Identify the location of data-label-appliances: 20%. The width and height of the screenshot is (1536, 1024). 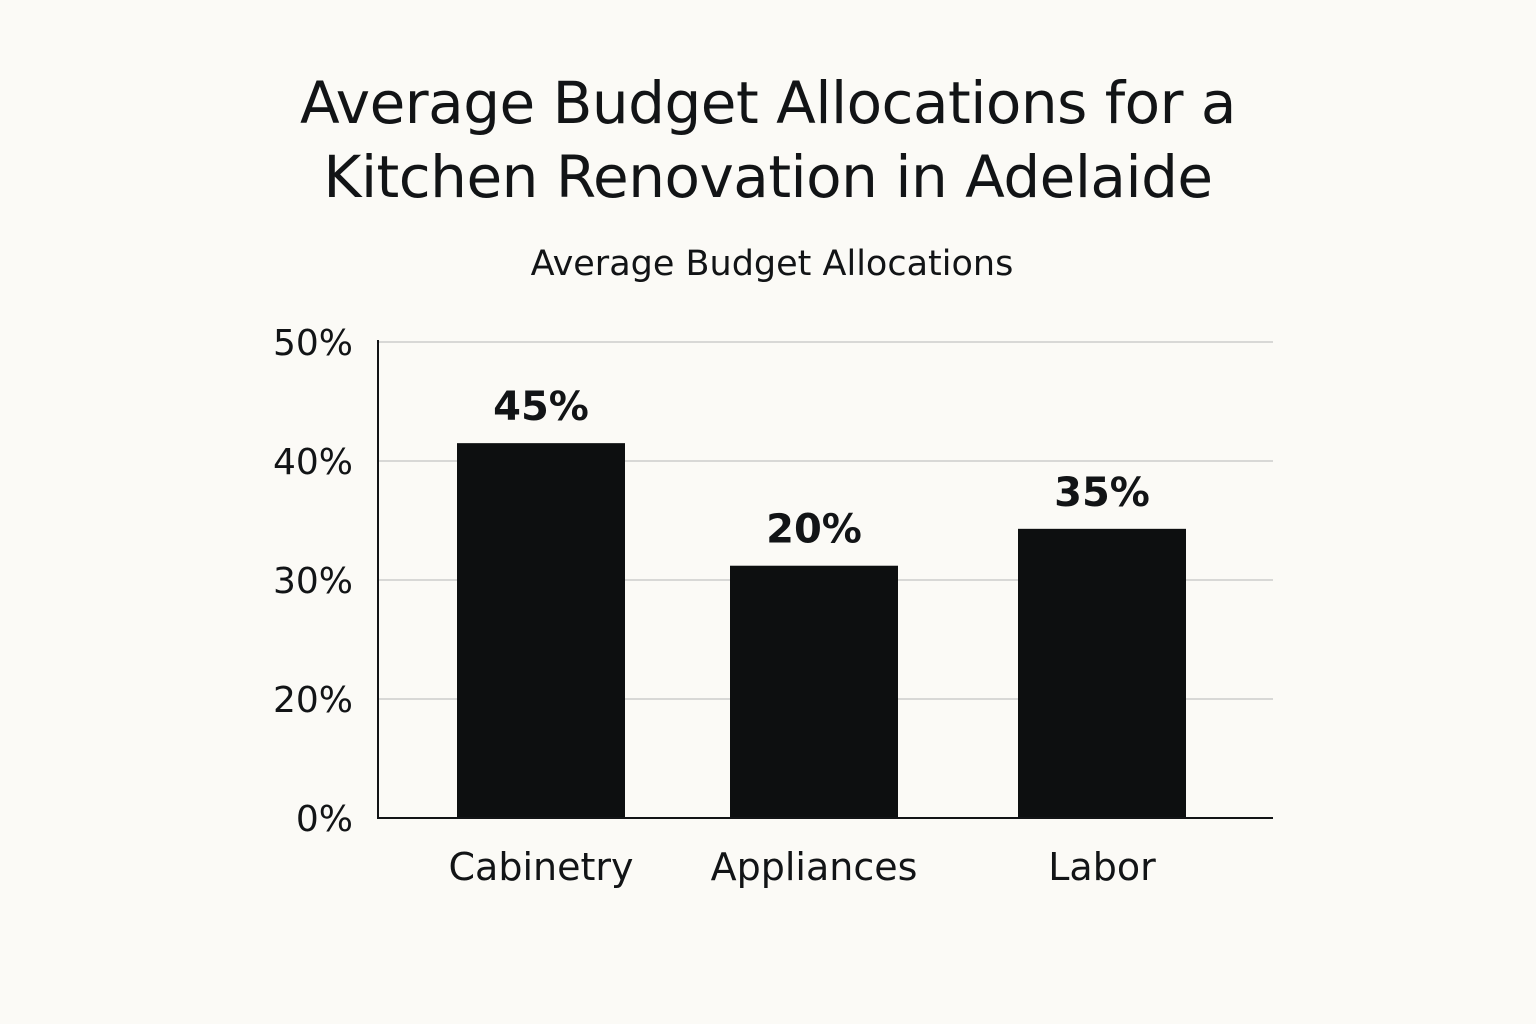
(814, 530).